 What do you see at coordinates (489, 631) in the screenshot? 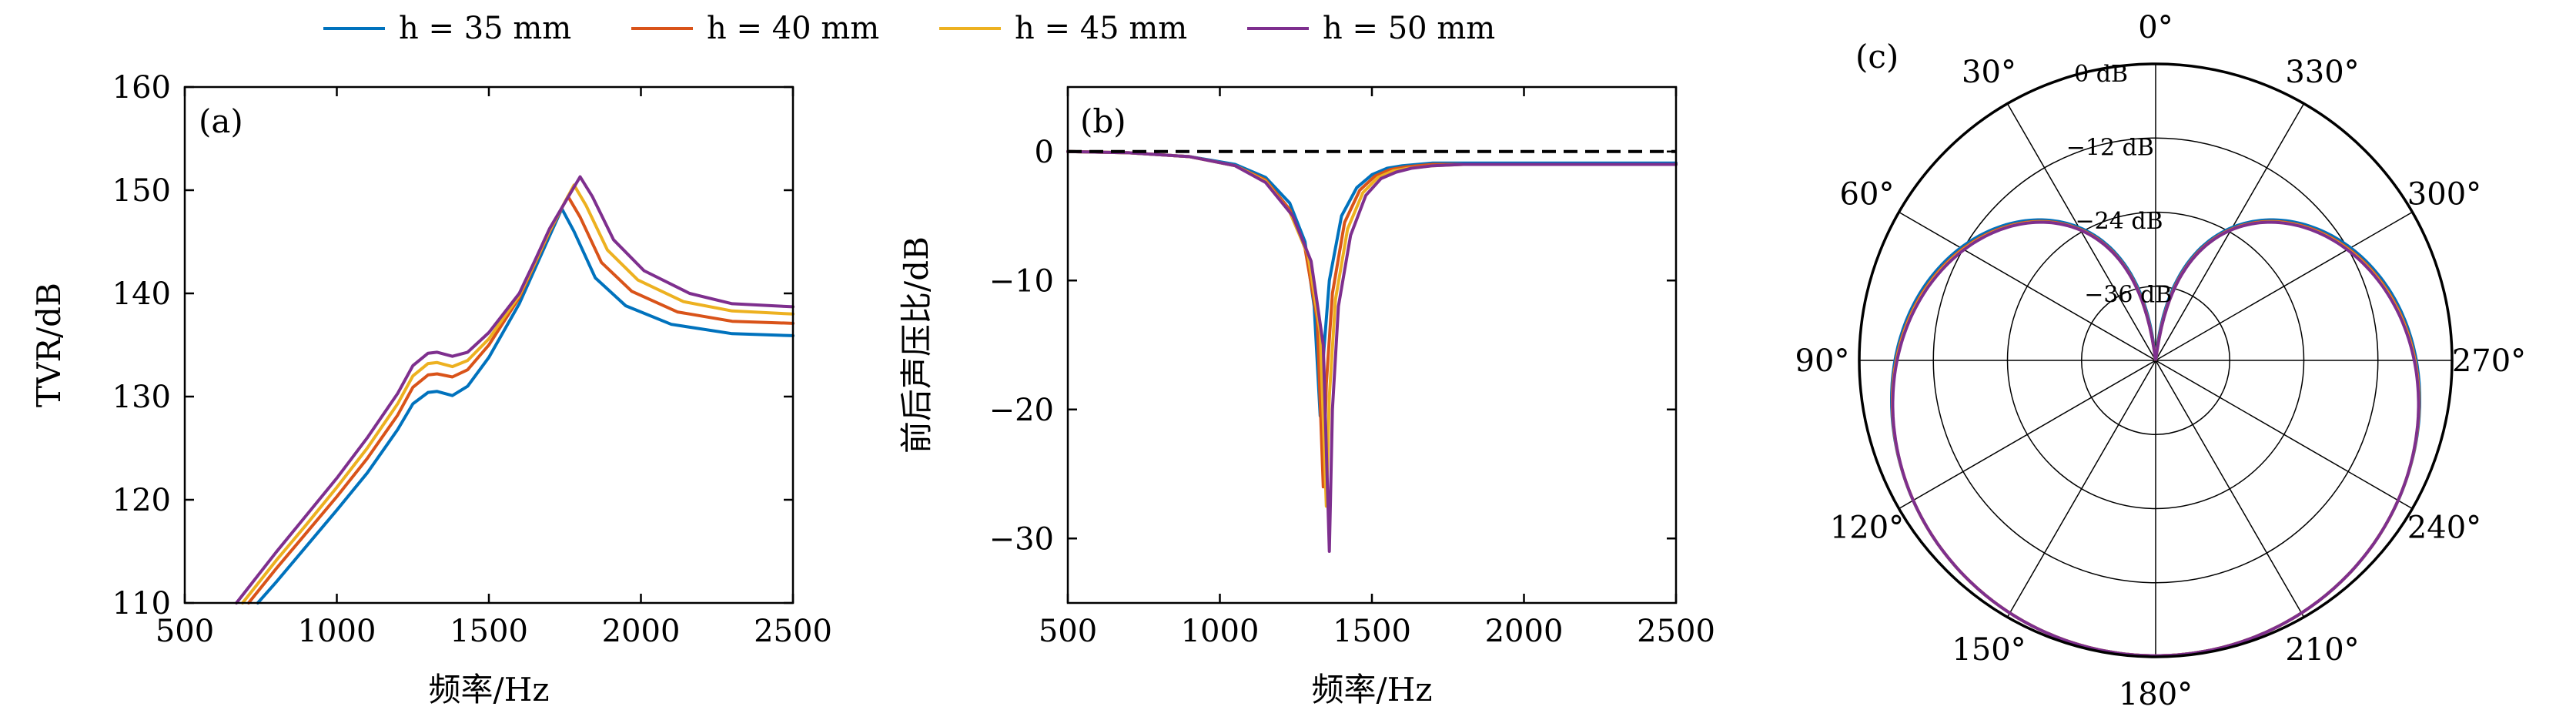
I see `panel-a-x-tick-label: 1500` at bounding box center [489, 631].